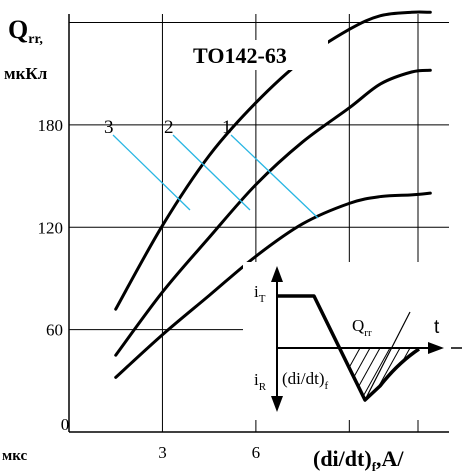 This screenshot has height=472, width=465. What do you see at coordinates (35, 39) in the screenshot?
I see `y-axis-label-sub: rr,` at bounding box center [35, 39].